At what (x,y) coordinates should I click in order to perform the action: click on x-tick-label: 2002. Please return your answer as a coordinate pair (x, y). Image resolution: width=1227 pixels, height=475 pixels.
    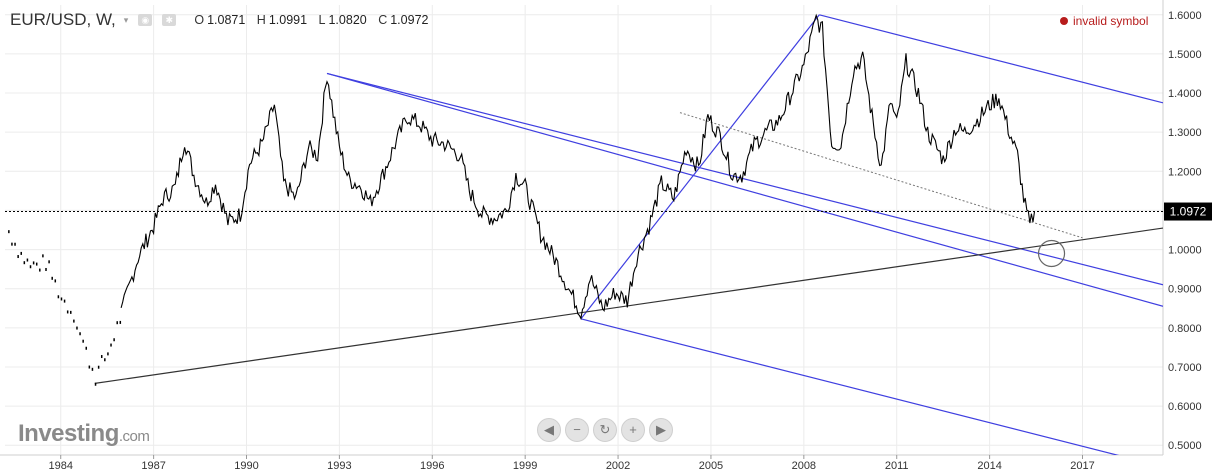
    Looking at the image, I should click on (618, 466).